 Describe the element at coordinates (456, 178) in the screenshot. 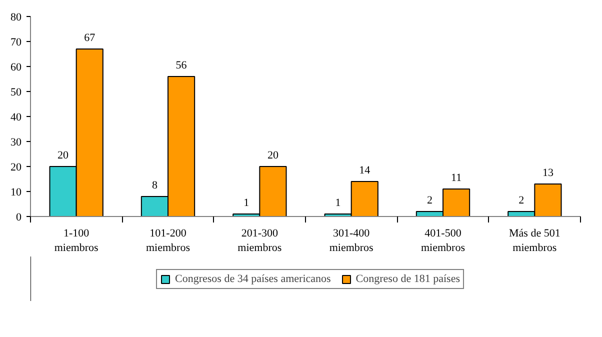

I see `data-label: 11` at that location.